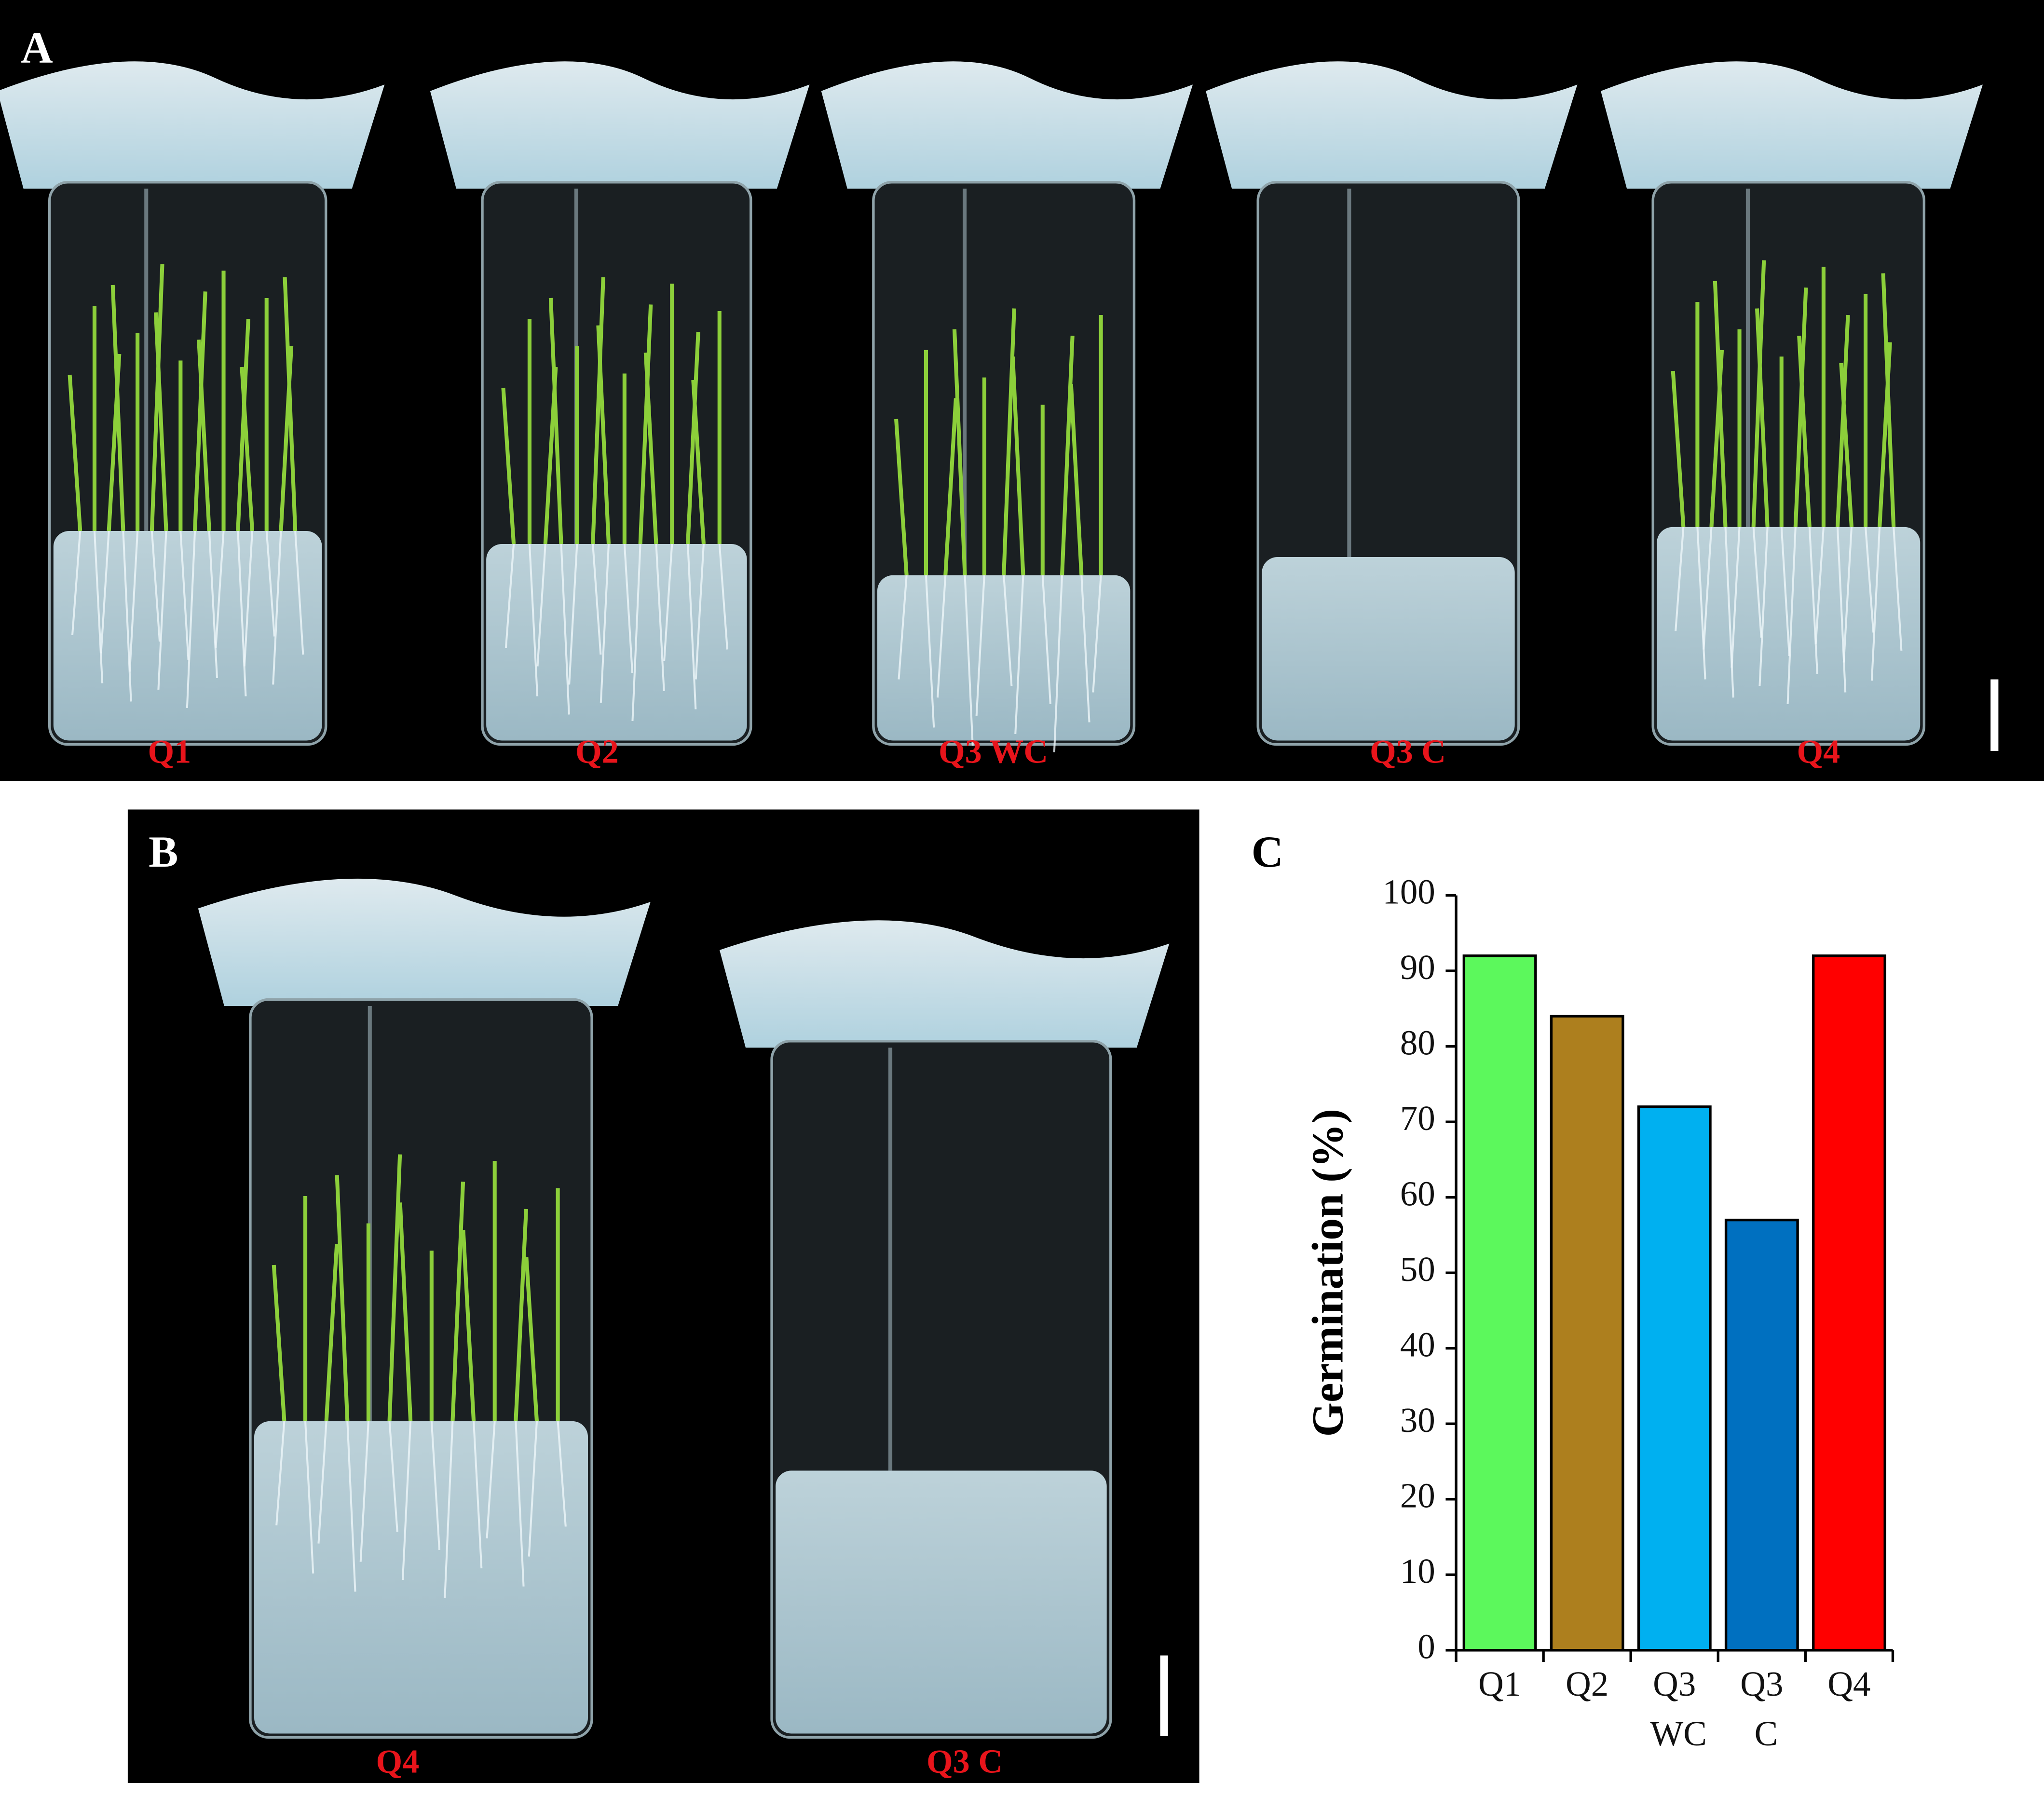 The width and height of the screenshot is (2044, 1796). I want to click on tube-label: Q3 C, so click(965, 1761).